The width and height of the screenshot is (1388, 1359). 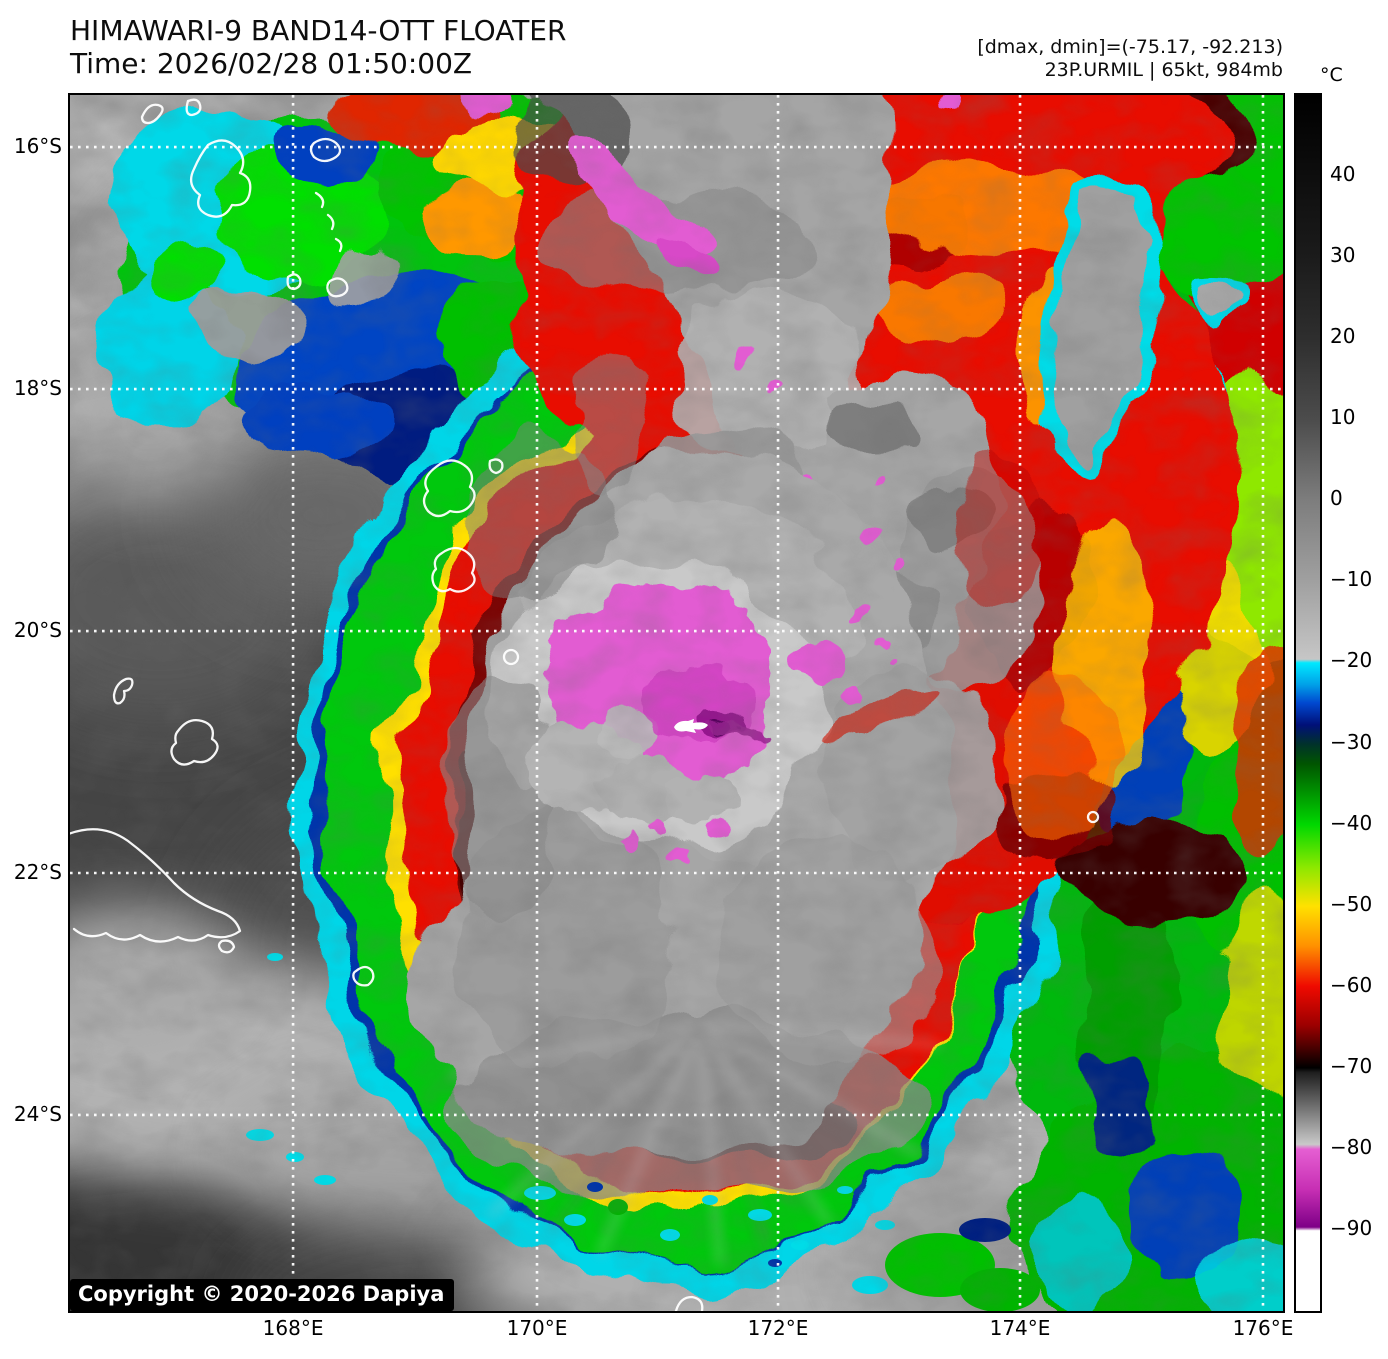 What do you see at coordinates (271, 63) in the screenshot?
I see `timestamp: Time: 2026/02/28 01:50:00Z` at bounding box center [271, 63].